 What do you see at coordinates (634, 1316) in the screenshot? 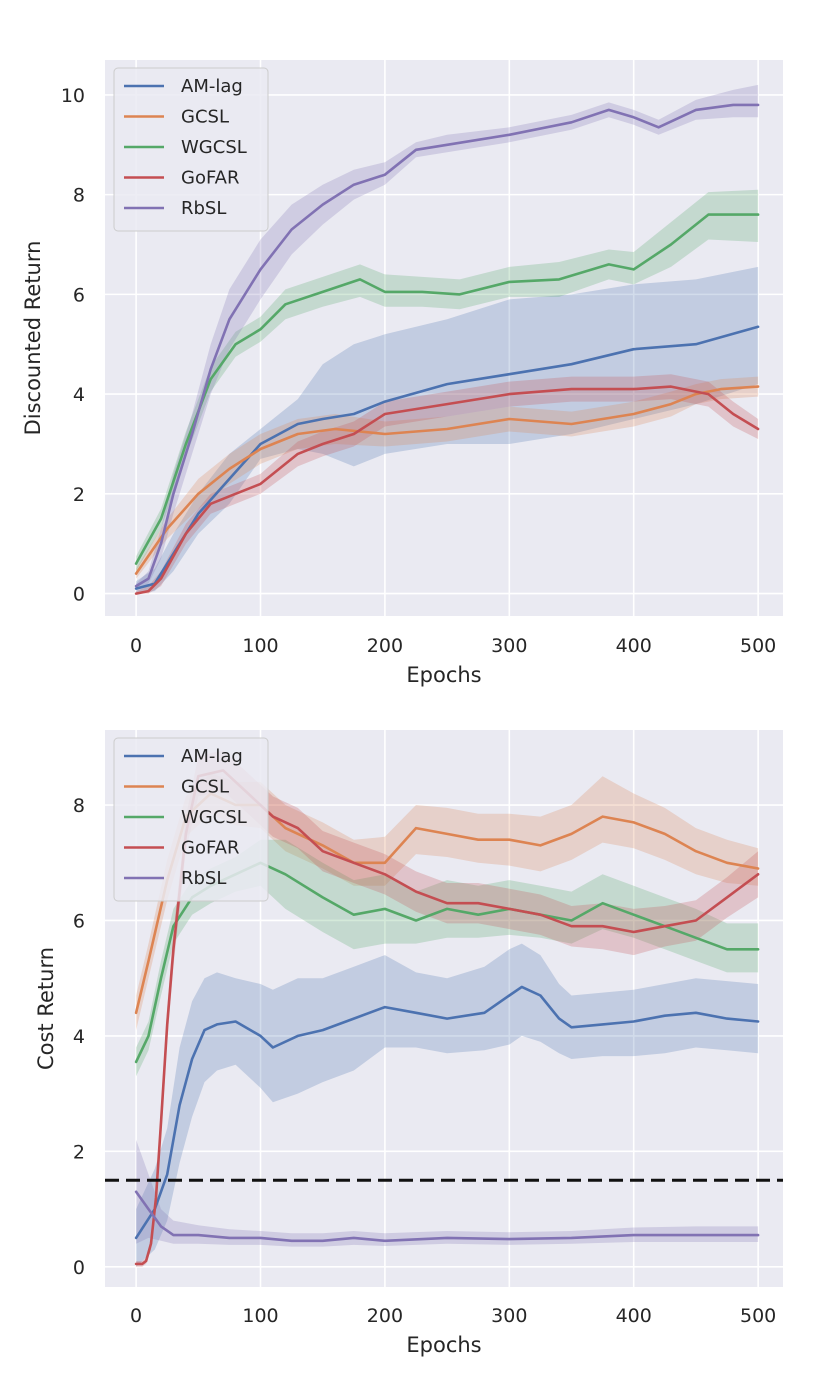
I see `chart2-xtick-label: 400` at bounding box center [634, 1316].